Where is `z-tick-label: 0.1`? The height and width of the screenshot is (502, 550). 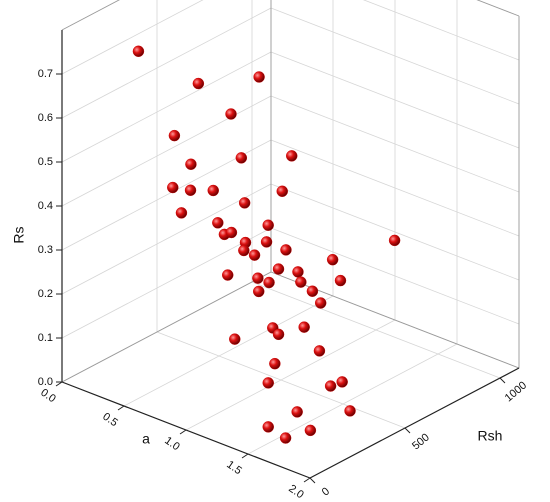 z-tick-label: 0.1 is located at coordinates (45, 338).